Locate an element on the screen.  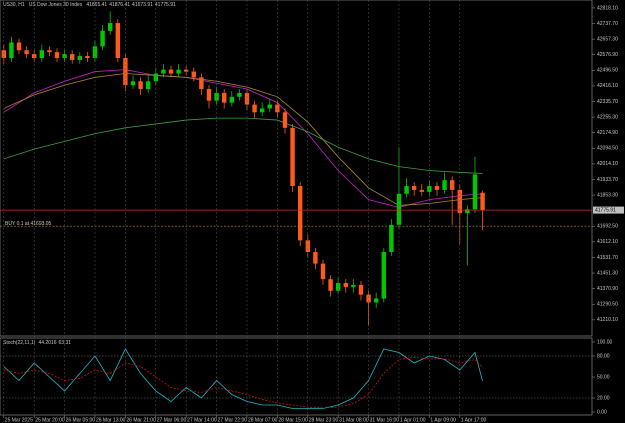
x-tick-label: 28 Mar 07:00 is located at coordinates (263, 420).